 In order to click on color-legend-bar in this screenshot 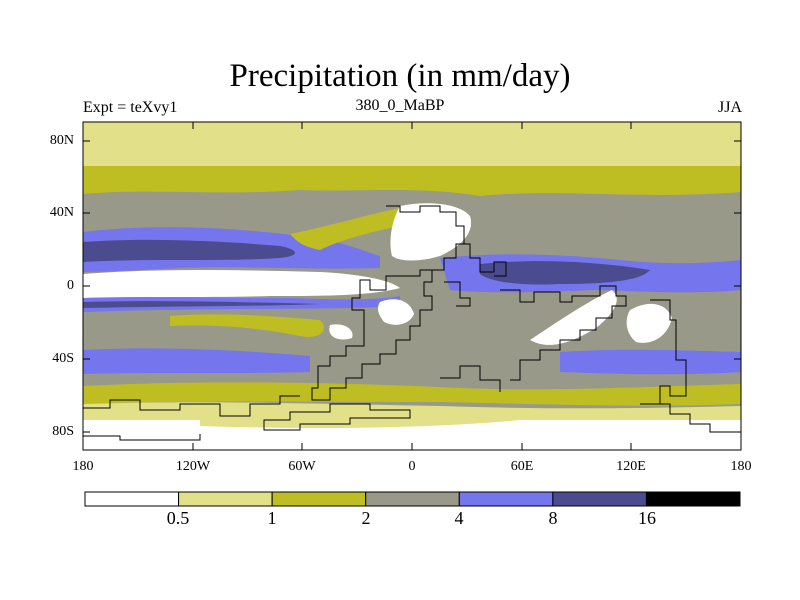, I will do `click(412, 499)`.